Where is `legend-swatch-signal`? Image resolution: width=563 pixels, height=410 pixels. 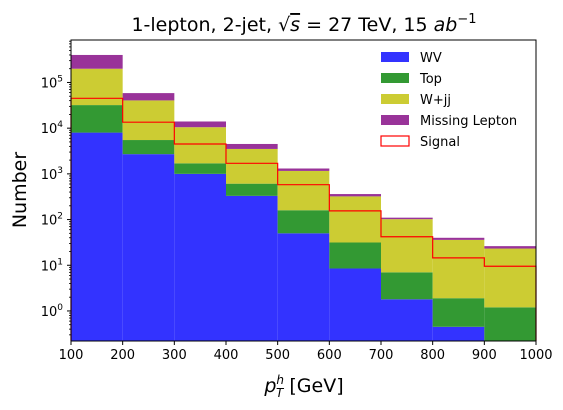 legend-swatch-signal is located at coordinates (395, 141).